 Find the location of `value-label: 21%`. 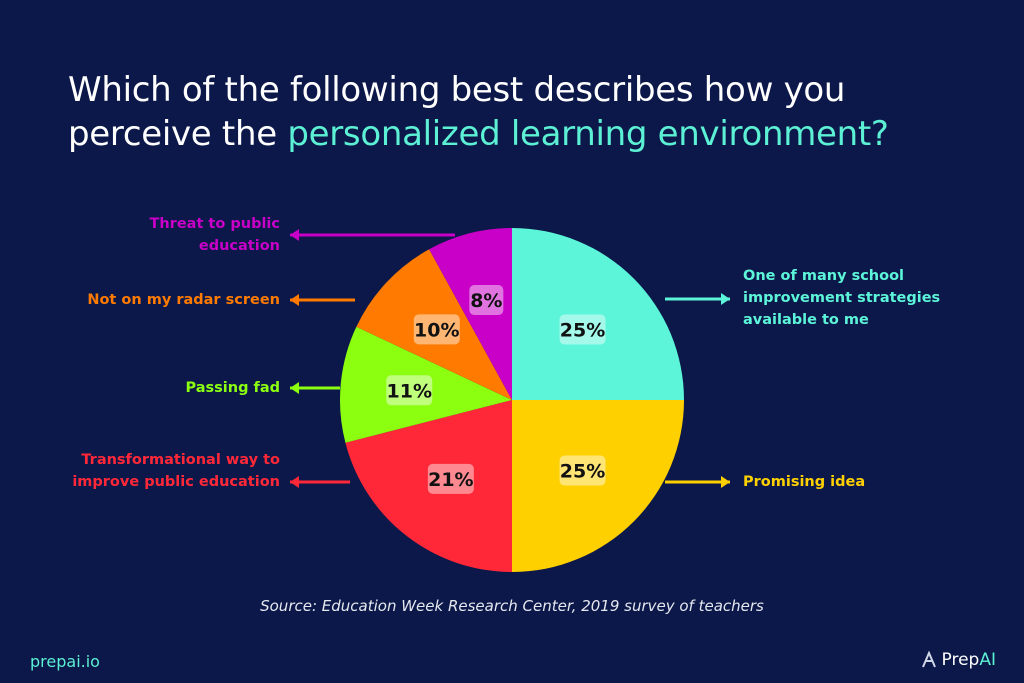

value-label: 21% is located at coordinates (450, 480).